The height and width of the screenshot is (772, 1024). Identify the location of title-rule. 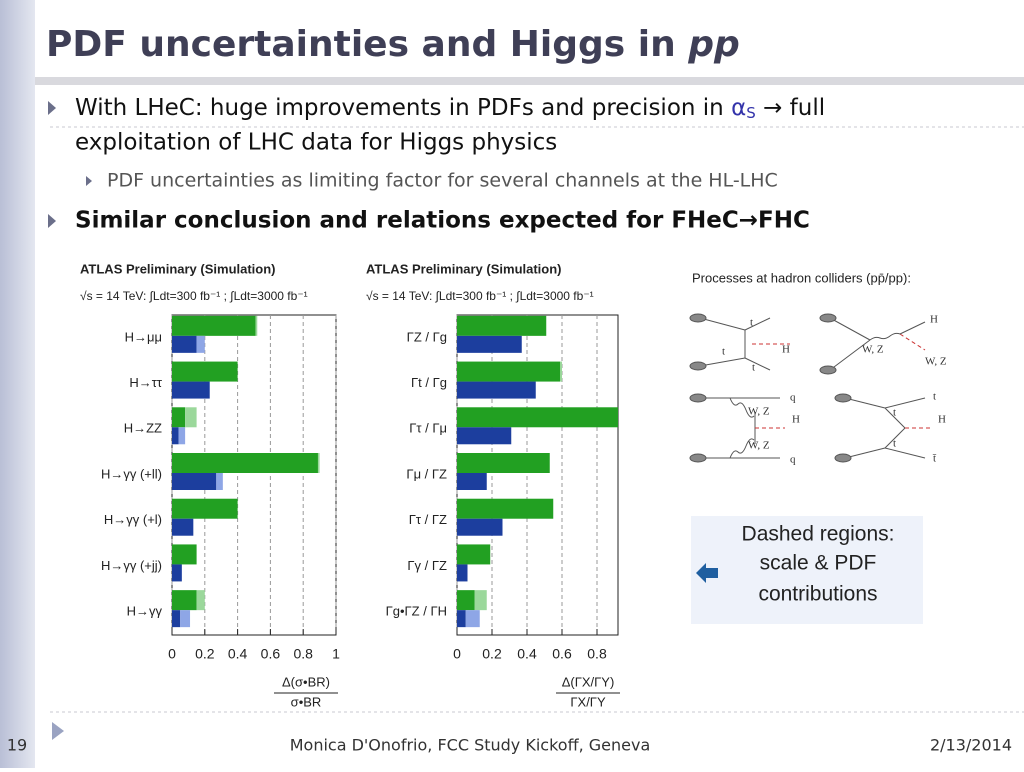
(529, 81).